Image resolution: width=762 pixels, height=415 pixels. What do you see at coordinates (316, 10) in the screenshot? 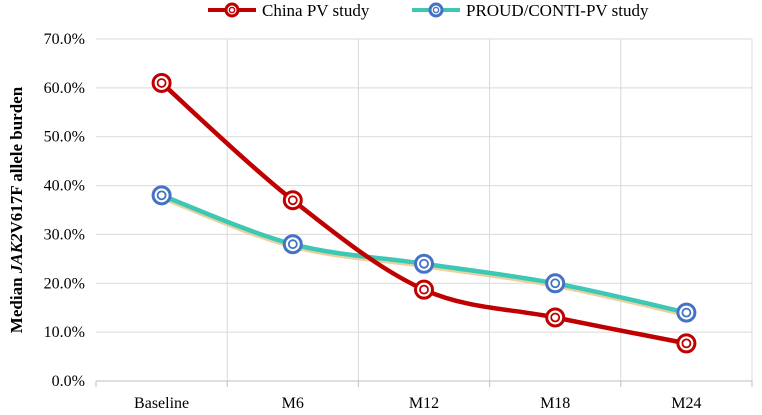
I see `legend-label-china: China PV study` at bounding box center [316, 10].